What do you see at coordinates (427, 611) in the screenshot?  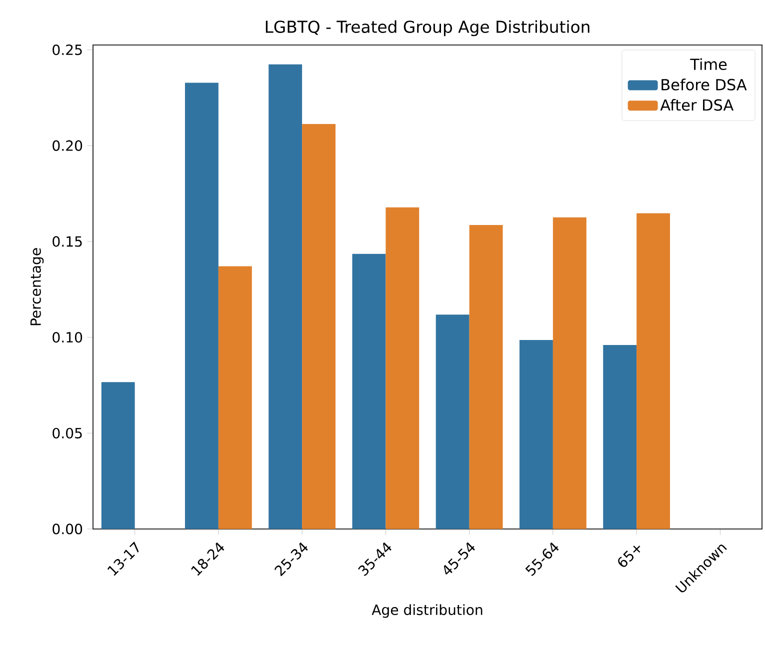 I see `x-axis-title: Age distribution` at bounding box center [427, 611].